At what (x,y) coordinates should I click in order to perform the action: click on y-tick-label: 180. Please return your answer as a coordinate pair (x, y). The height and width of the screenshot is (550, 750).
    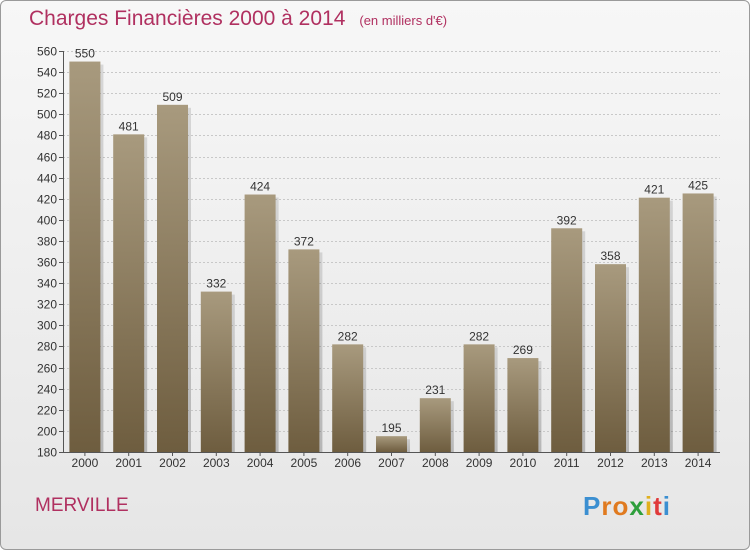
    Looking at the image, I should click on (47, 453).